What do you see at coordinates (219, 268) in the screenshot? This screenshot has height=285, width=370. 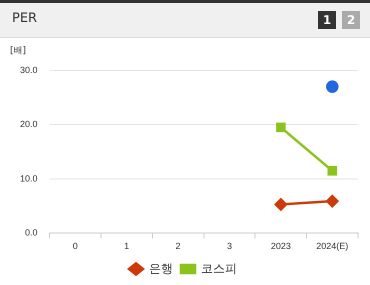 I see `legend-label: 코스피` at bounding box center [219, 268].